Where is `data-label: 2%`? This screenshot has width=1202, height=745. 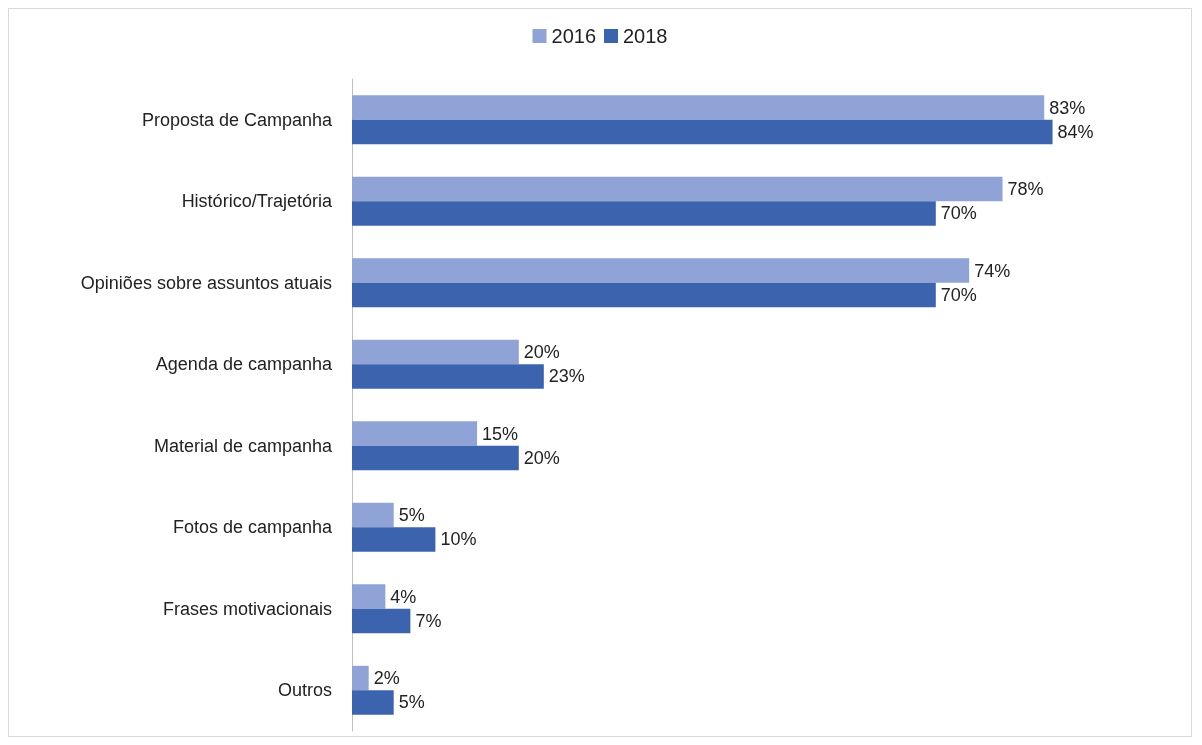
data-label: 2% is located at coordinates (386, 678).